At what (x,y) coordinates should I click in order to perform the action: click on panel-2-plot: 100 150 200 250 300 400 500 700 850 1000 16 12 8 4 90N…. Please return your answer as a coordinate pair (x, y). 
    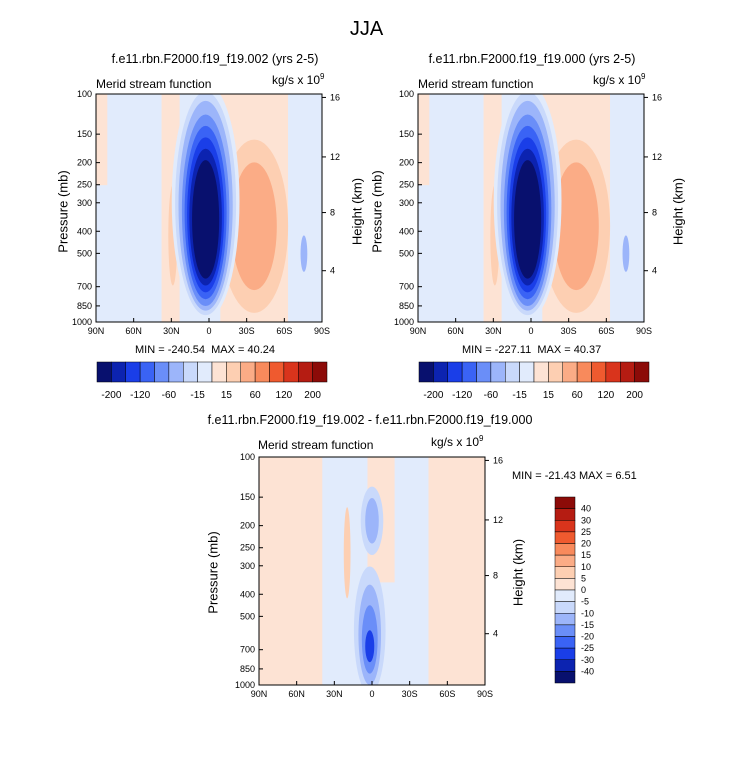
    Looking at the image, I should click on (528, 212).